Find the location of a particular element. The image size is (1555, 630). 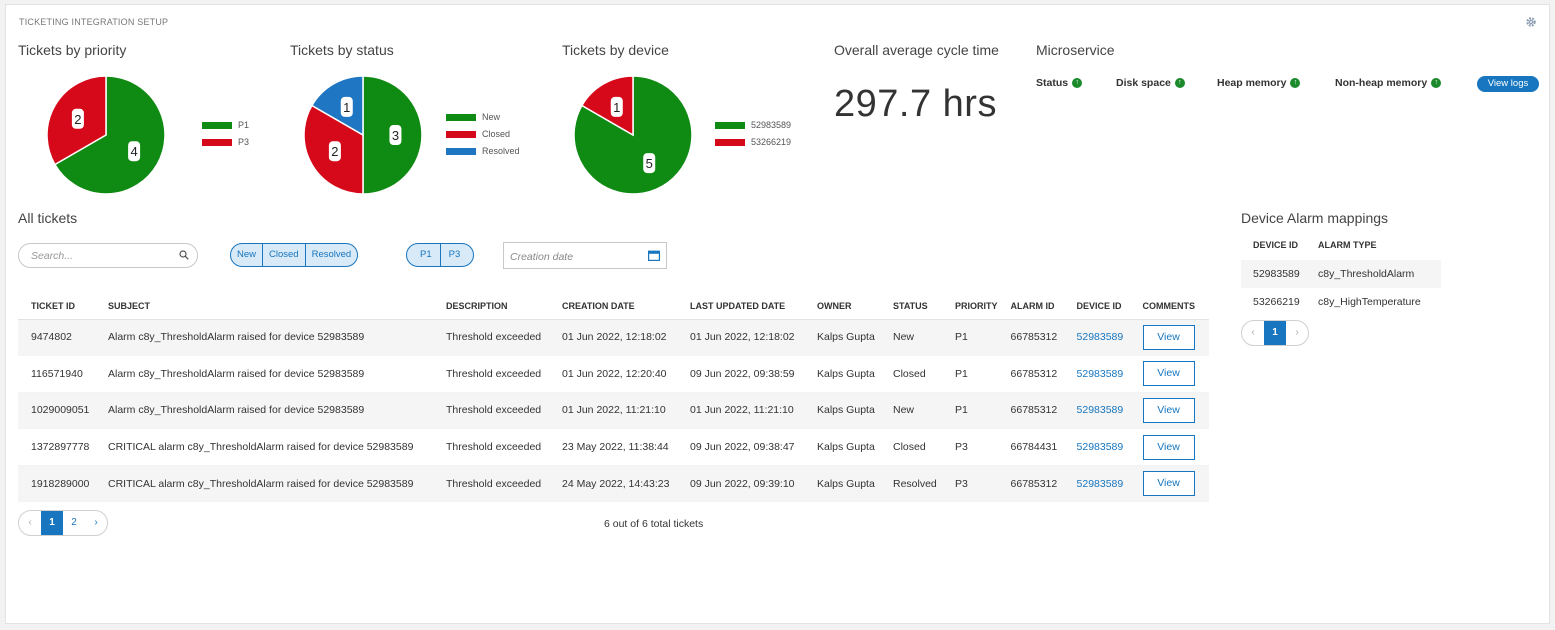

table-row: 52983589 c8y_ThresholdAlarm is located at coordinates (1341, 274).